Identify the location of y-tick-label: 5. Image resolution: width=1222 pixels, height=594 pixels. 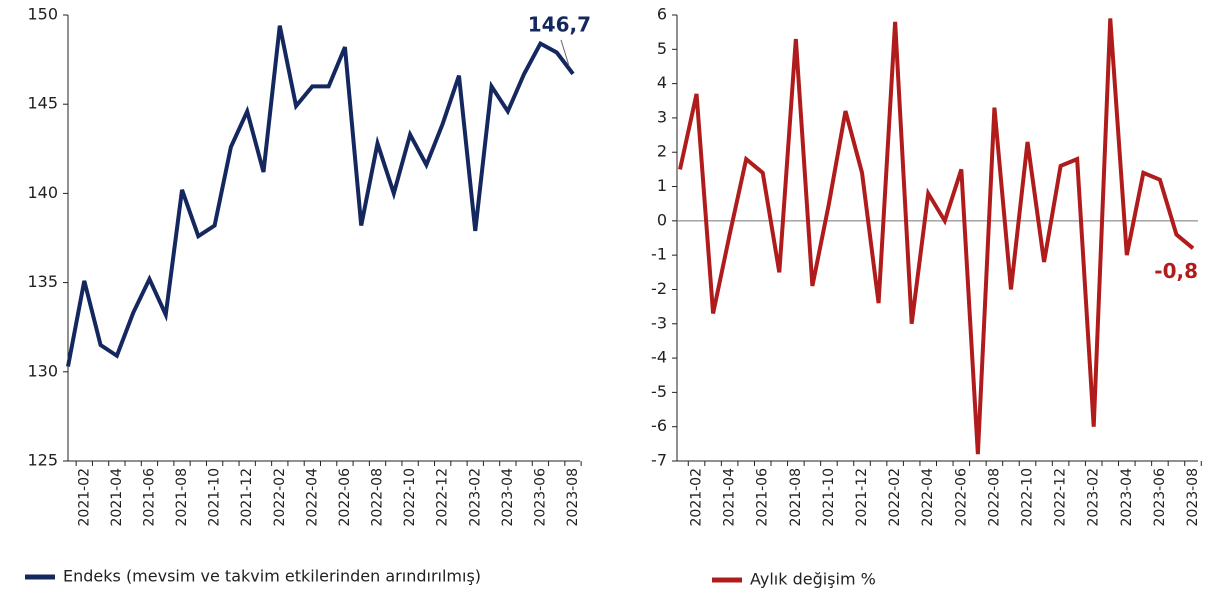
(662, 48).